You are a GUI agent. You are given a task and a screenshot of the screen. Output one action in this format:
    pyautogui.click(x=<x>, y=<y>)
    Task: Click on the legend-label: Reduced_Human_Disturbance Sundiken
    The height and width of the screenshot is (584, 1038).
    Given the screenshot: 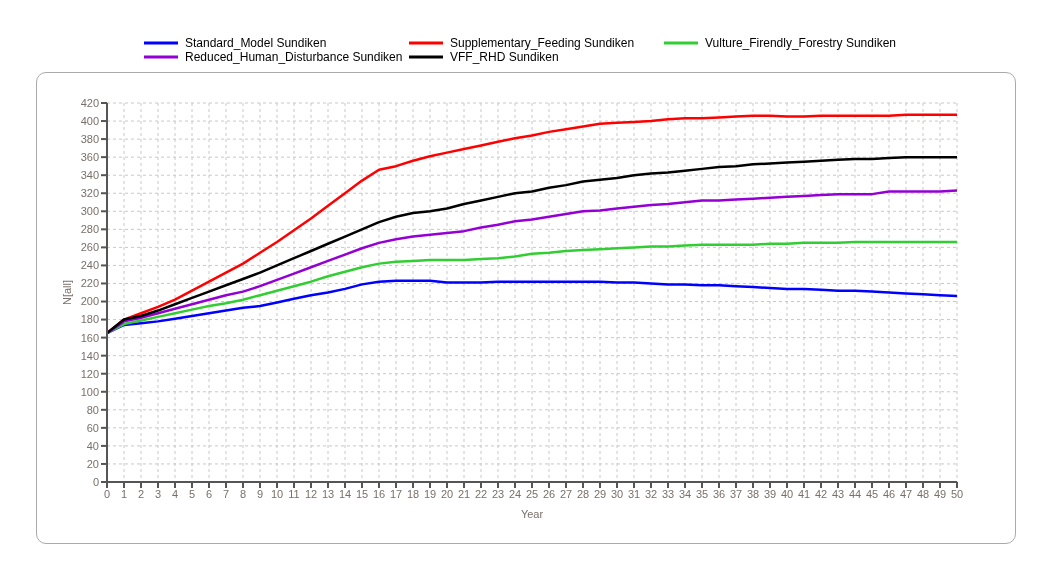 What is the action you would take?
    pyautogui.click(x=294, y=57)
    